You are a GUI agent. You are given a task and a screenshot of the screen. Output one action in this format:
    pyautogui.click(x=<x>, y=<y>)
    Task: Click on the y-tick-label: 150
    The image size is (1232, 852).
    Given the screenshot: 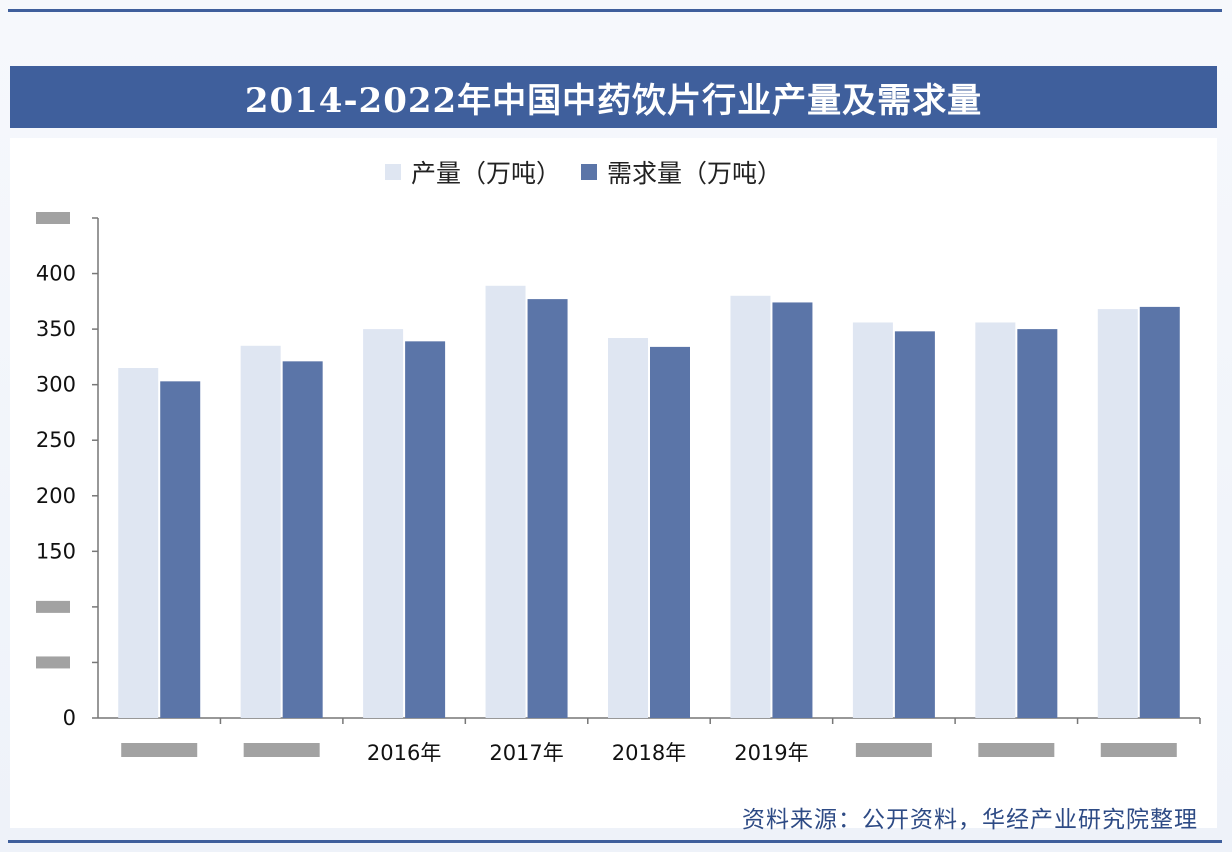 What is the action you would take?
    pyautogui.click(x=56, y=551)
    